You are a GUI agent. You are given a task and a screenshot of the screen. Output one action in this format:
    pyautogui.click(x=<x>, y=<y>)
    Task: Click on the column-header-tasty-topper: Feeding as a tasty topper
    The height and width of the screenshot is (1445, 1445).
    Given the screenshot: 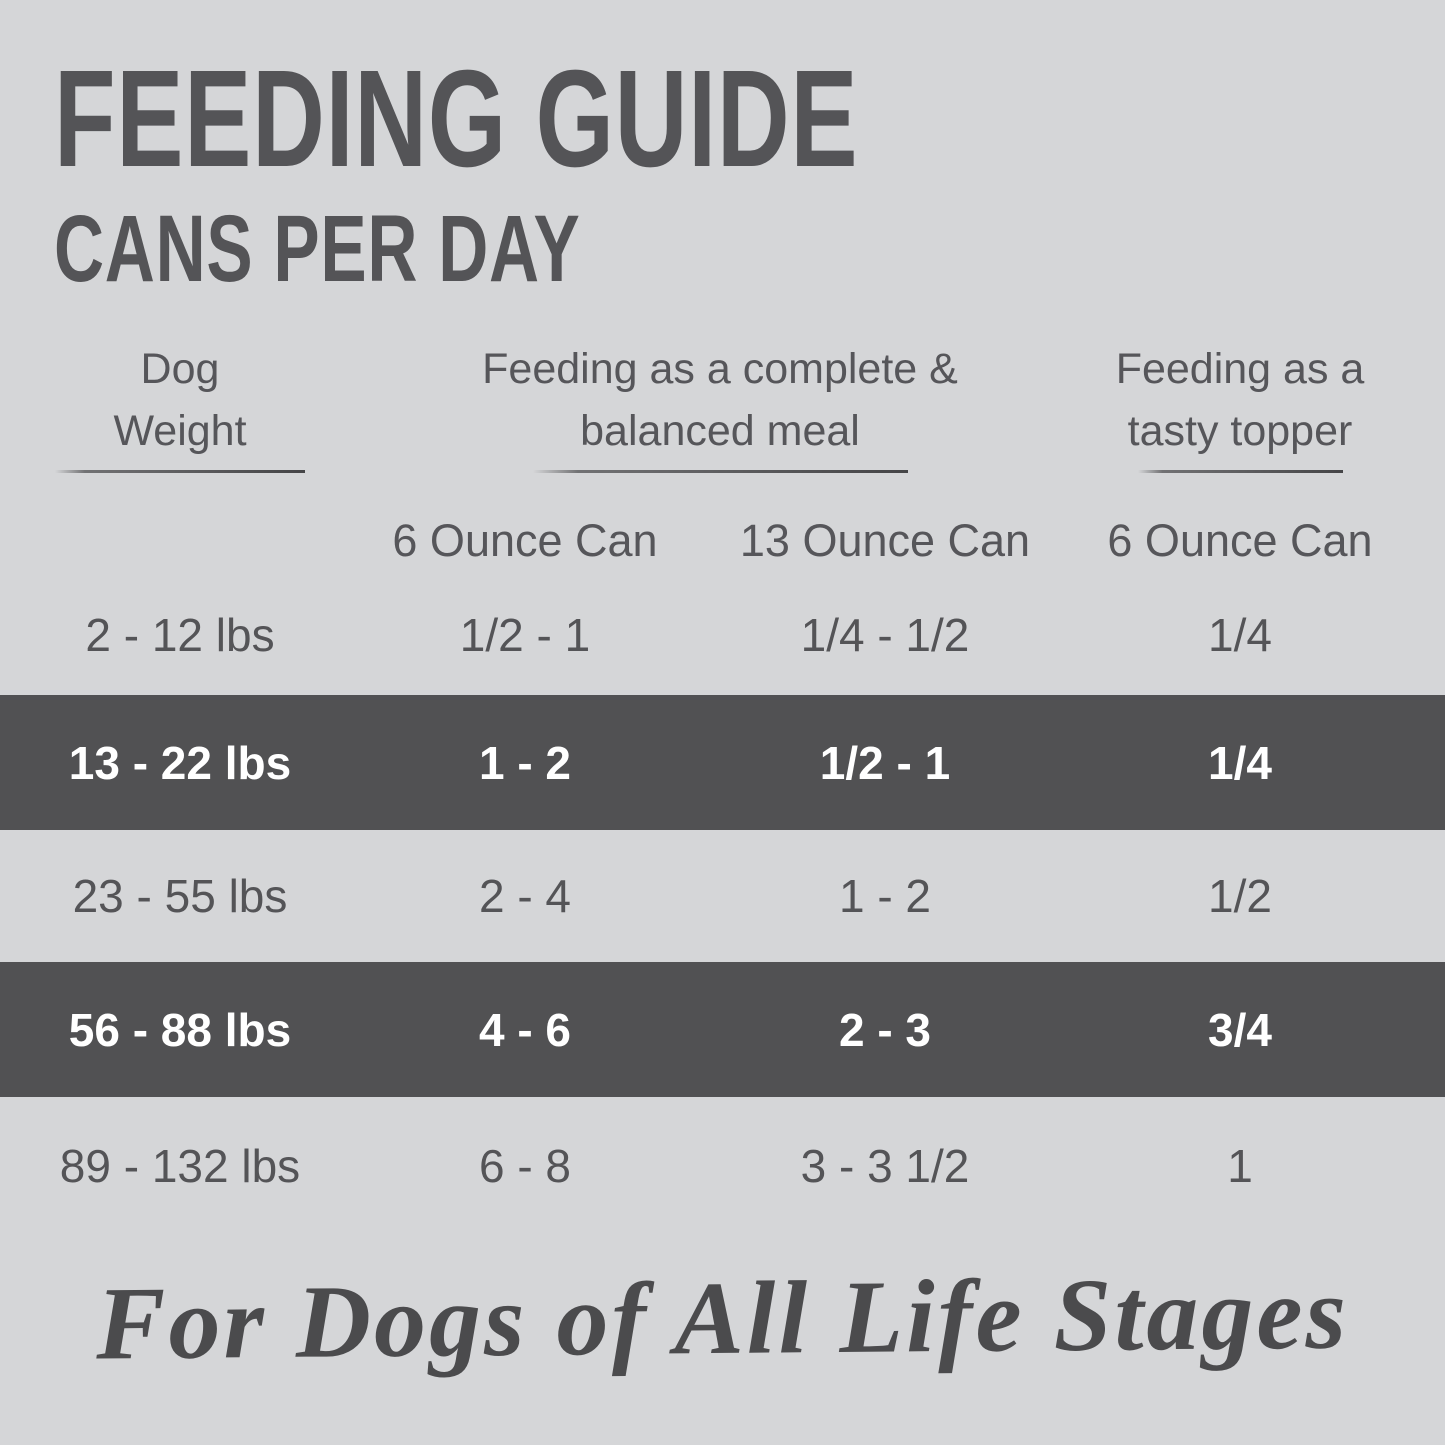 What is the action you would take?
    pyautogui.click(x=1240, y=405)
    